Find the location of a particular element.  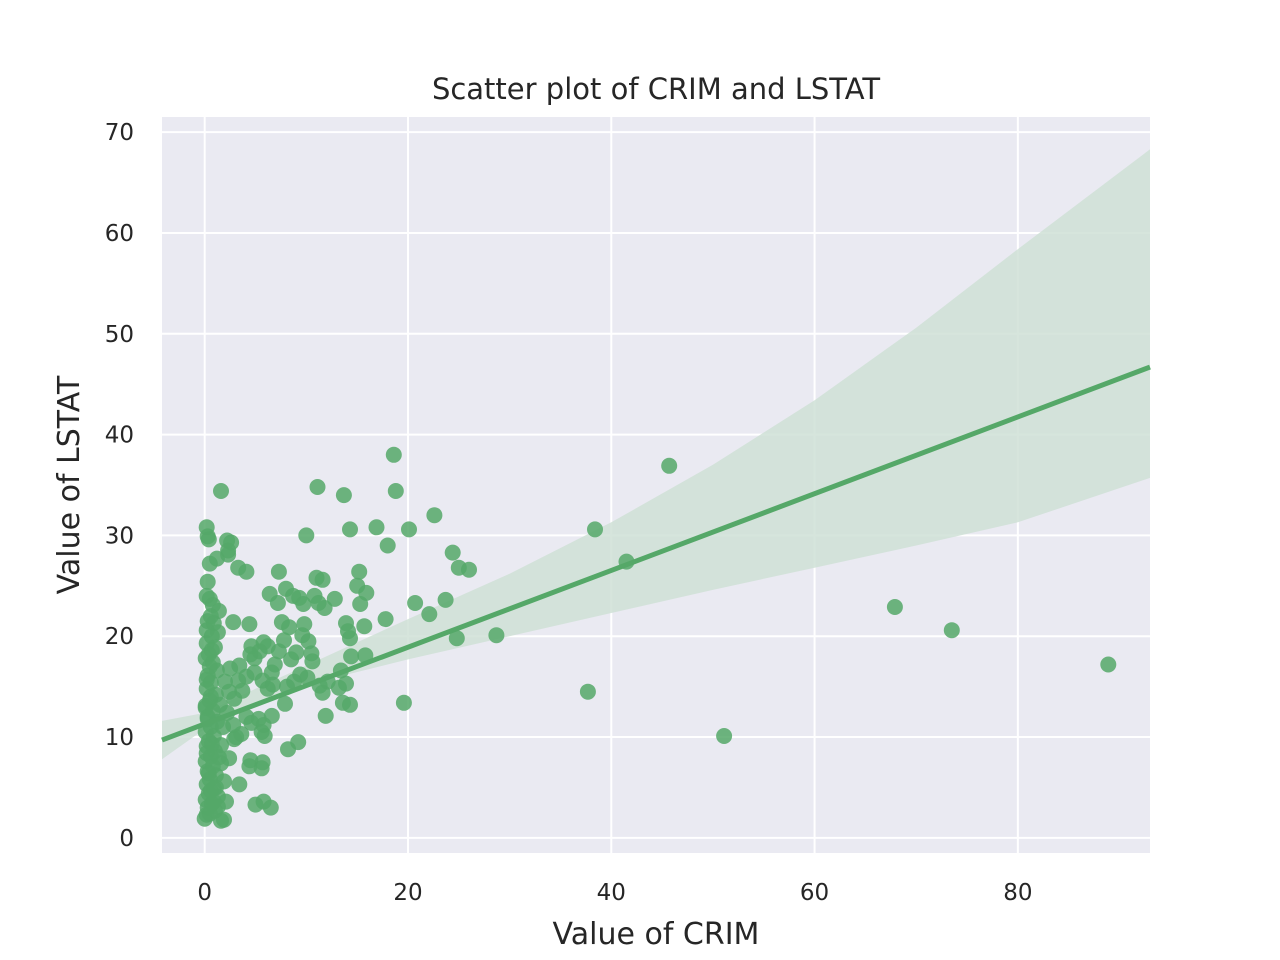

y-tick-label: 10 is located at coordinates (119, 738).